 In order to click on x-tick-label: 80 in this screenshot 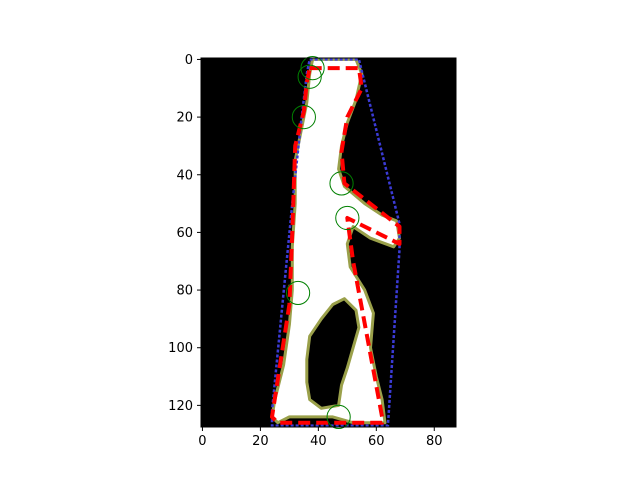, I will do `click(434, 441)`.